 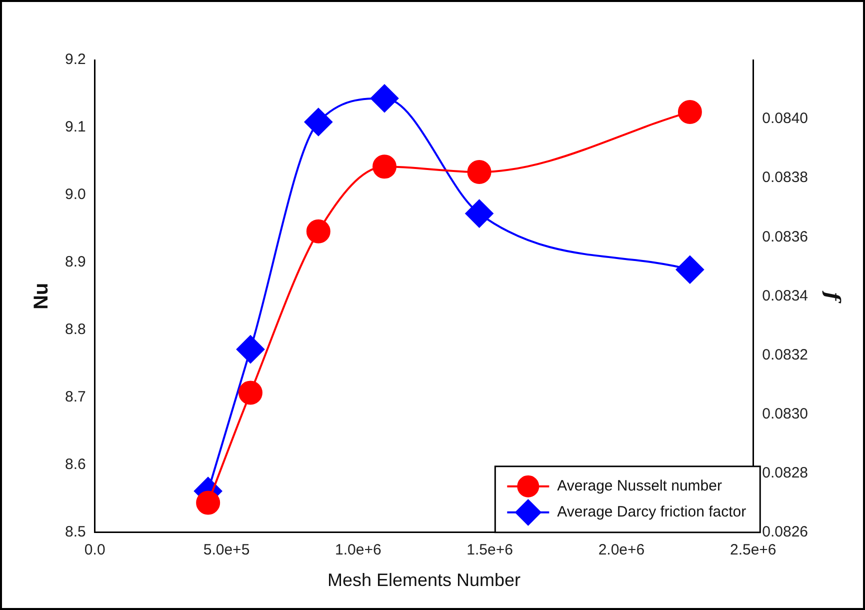 I want to click on y-tick-label: 8.7, so click(x=75, y=397).